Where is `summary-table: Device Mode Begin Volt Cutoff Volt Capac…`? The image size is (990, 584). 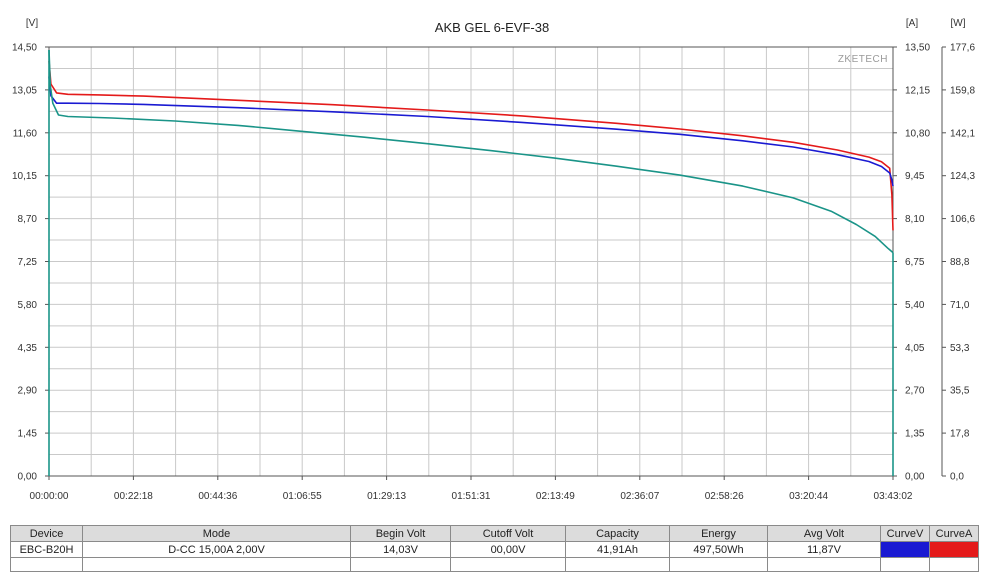 summary-table: Device Mode Begin Volt Cutoff Volt Capac… is located at coordinates (494, 548).